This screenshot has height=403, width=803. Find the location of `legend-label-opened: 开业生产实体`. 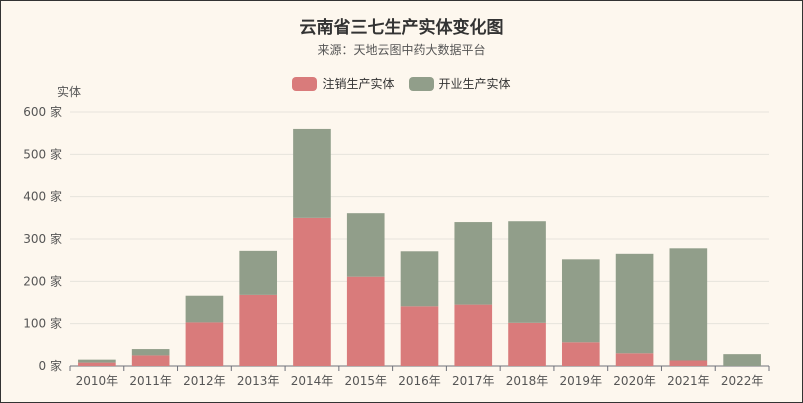

legend-label-opened: 开业生产实体 is located at coordinates (474, 84).